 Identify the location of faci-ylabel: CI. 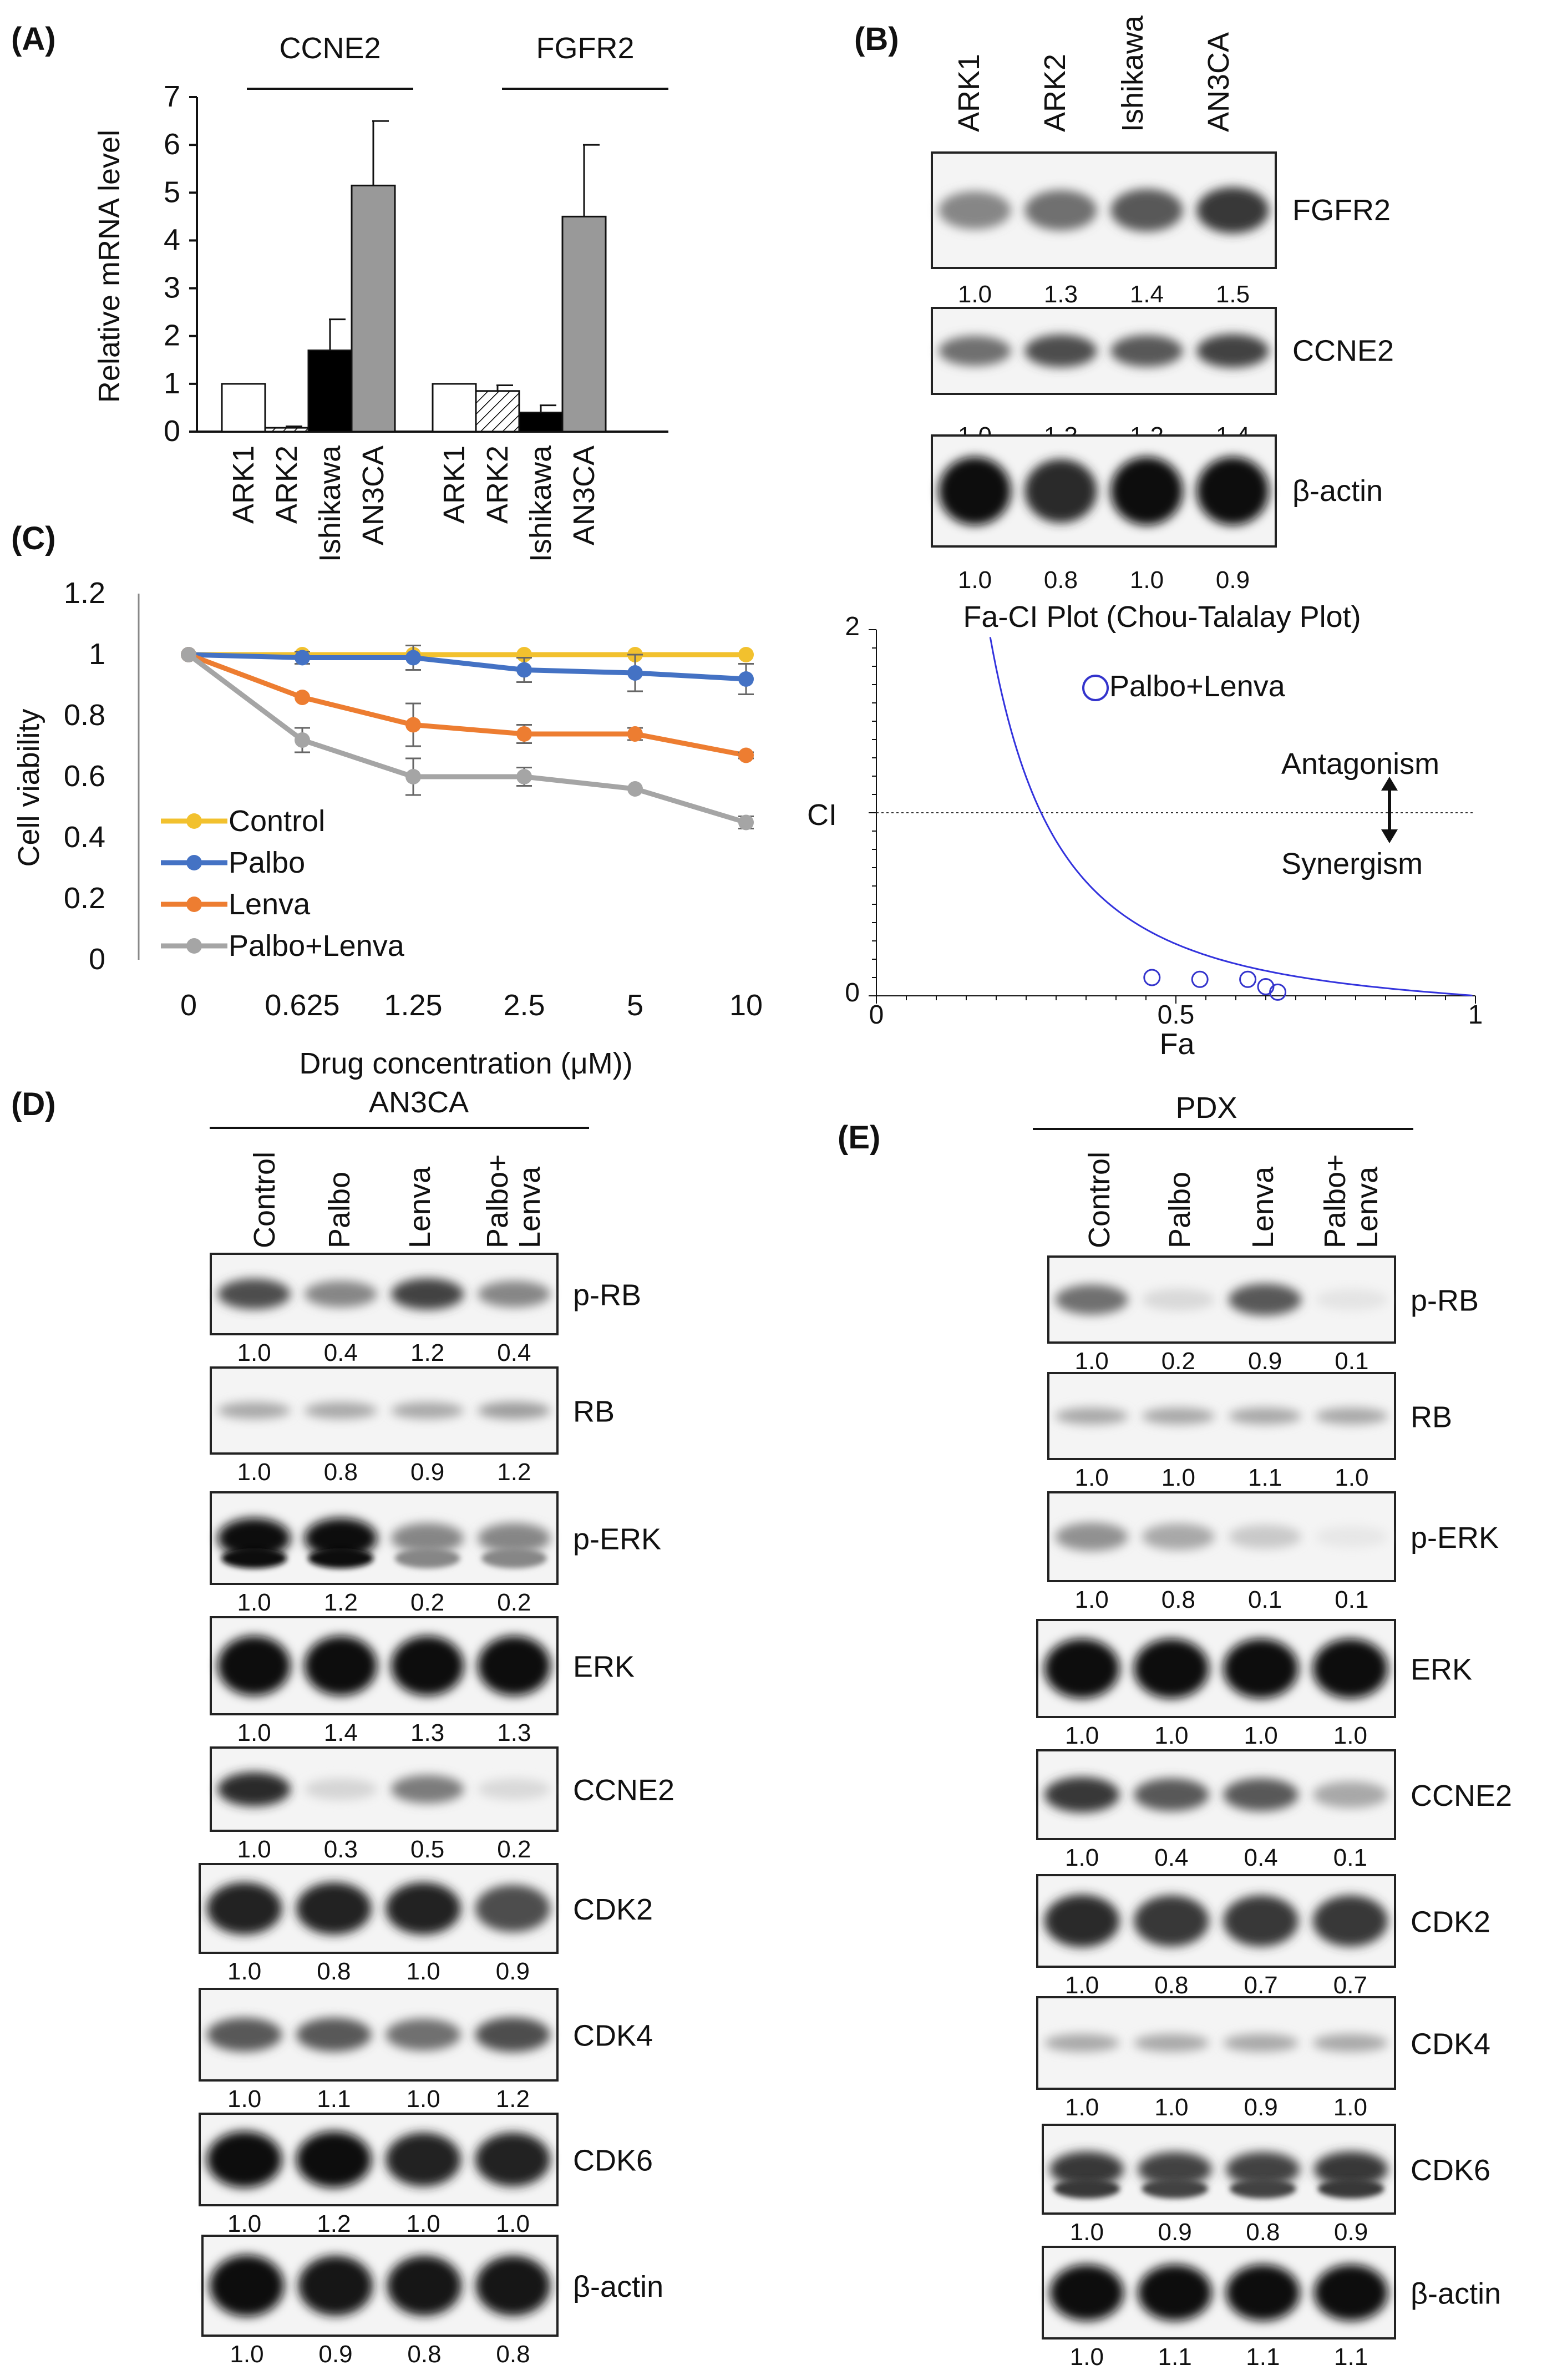
(822, 815).